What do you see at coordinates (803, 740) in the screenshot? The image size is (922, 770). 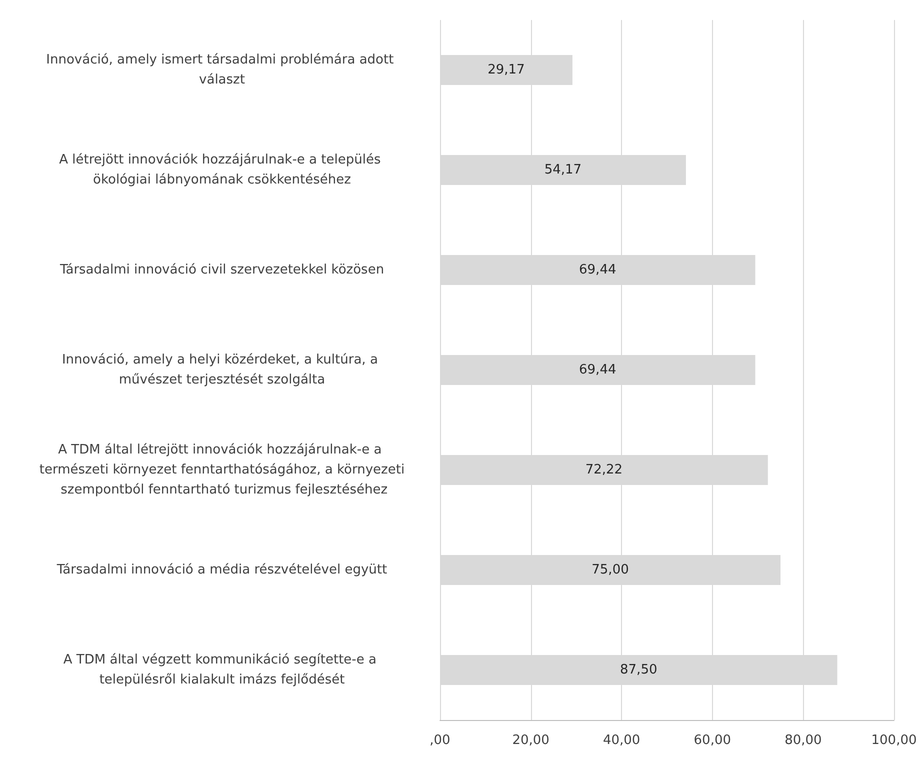 I see `x-tick-label: 80,00` at bounding box center [803, 740].